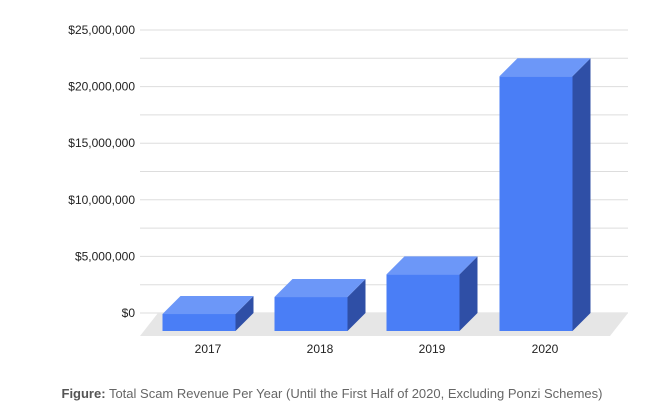 Image resolution: width=664 pixels, height=417 pixels. What do you see at coordinates (377, 349) in the screenshot?
I see `x-axis-labels: 2017 2018 2019 2020` at bounding box center [377, 349].